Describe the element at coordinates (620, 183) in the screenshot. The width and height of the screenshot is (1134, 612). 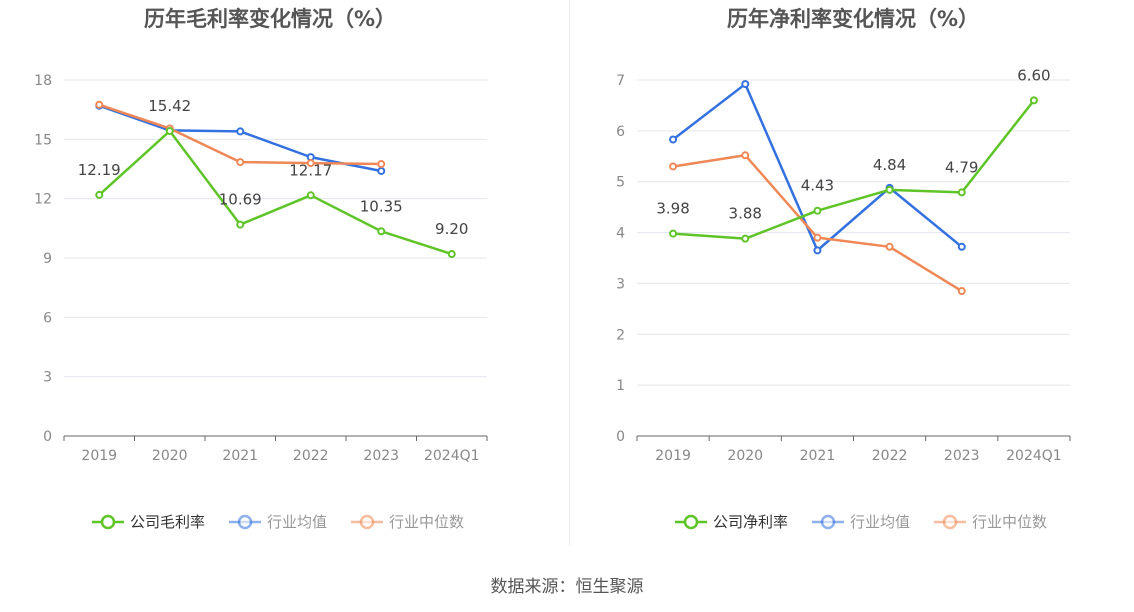
I see `y-tick-label: 5` at that location.